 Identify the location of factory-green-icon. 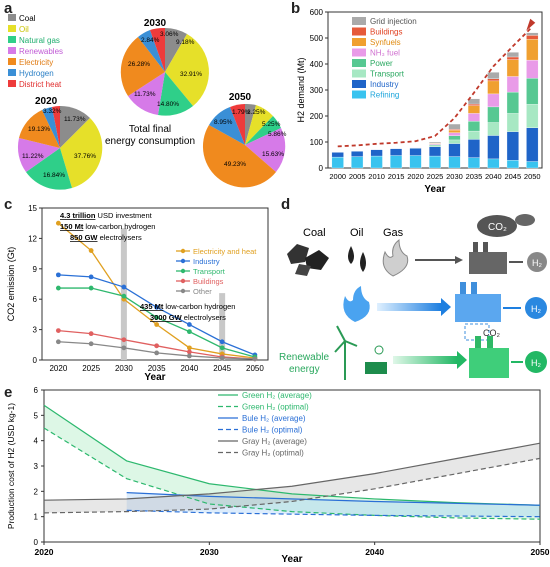
(489, 357).